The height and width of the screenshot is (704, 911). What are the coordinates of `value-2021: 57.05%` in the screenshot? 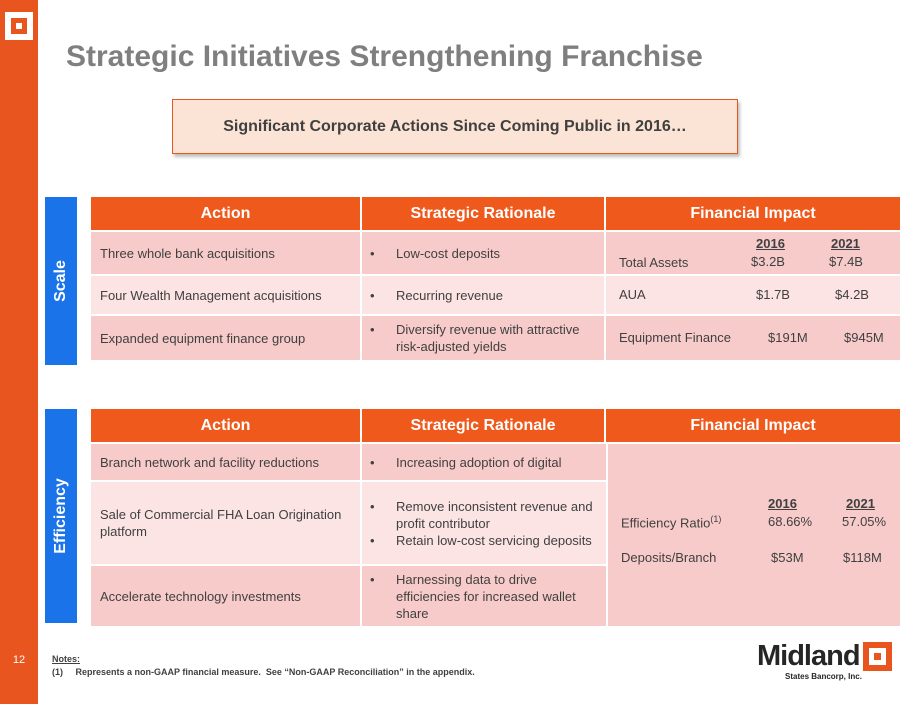 It's located at (864, 521).